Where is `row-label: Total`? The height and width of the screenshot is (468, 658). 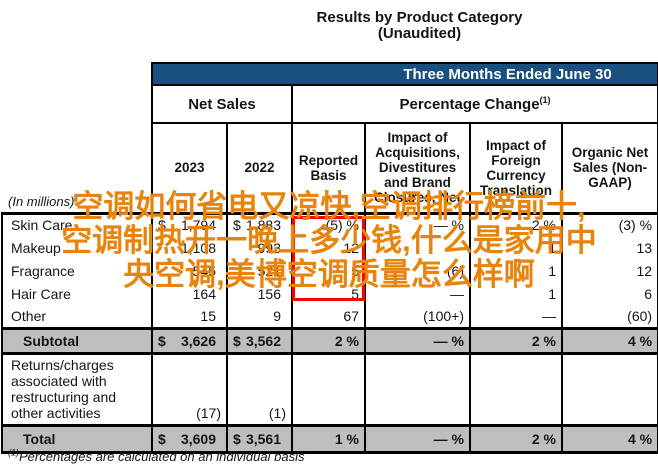
row-label: Total is located at coordinates (77, 438).